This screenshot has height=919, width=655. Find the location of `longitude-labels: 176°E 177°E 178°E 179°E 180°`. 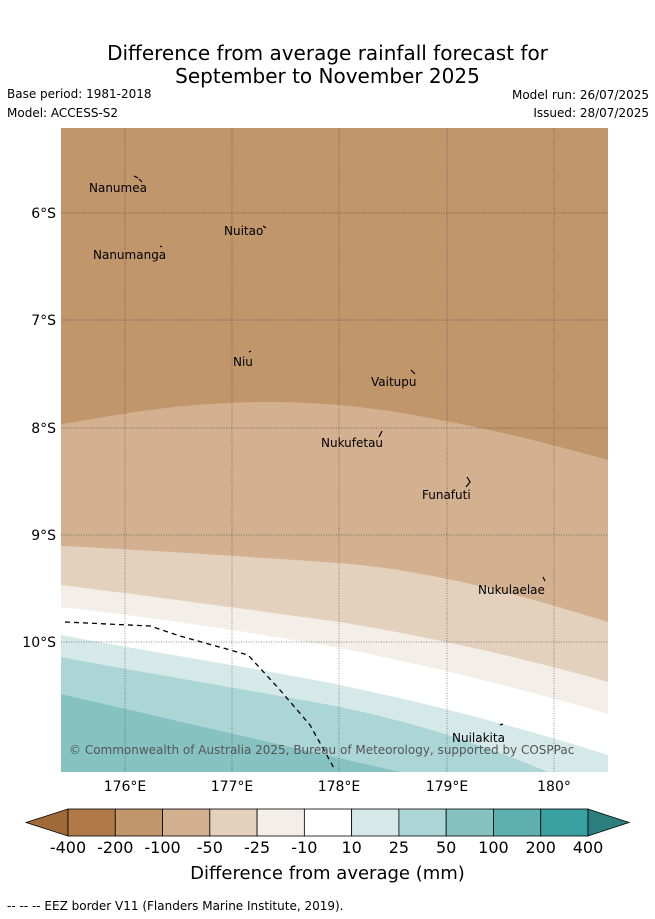

longitude-labels: 176°E 177°E 178°E 179°E 180° is located at coordinates (337, 787).